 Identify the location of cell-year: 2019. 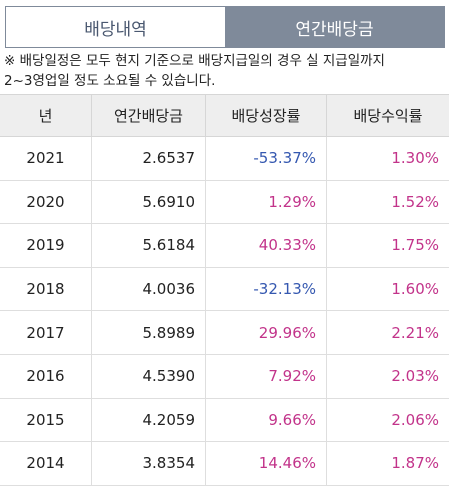
(46, 245).